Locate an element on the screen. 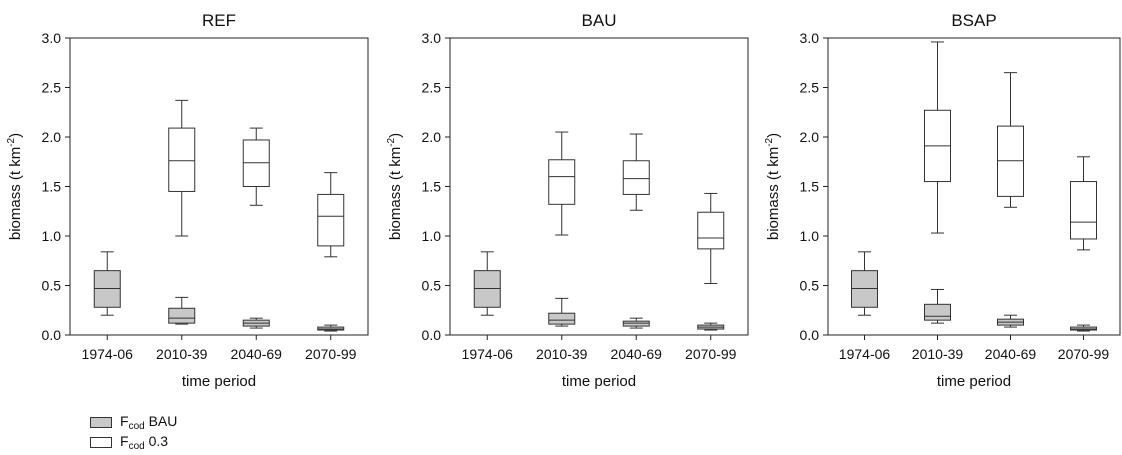 This screenshot has height=455, width=1122. legend-label-bau: Fcod BAU is located at coordinates (149, 422).